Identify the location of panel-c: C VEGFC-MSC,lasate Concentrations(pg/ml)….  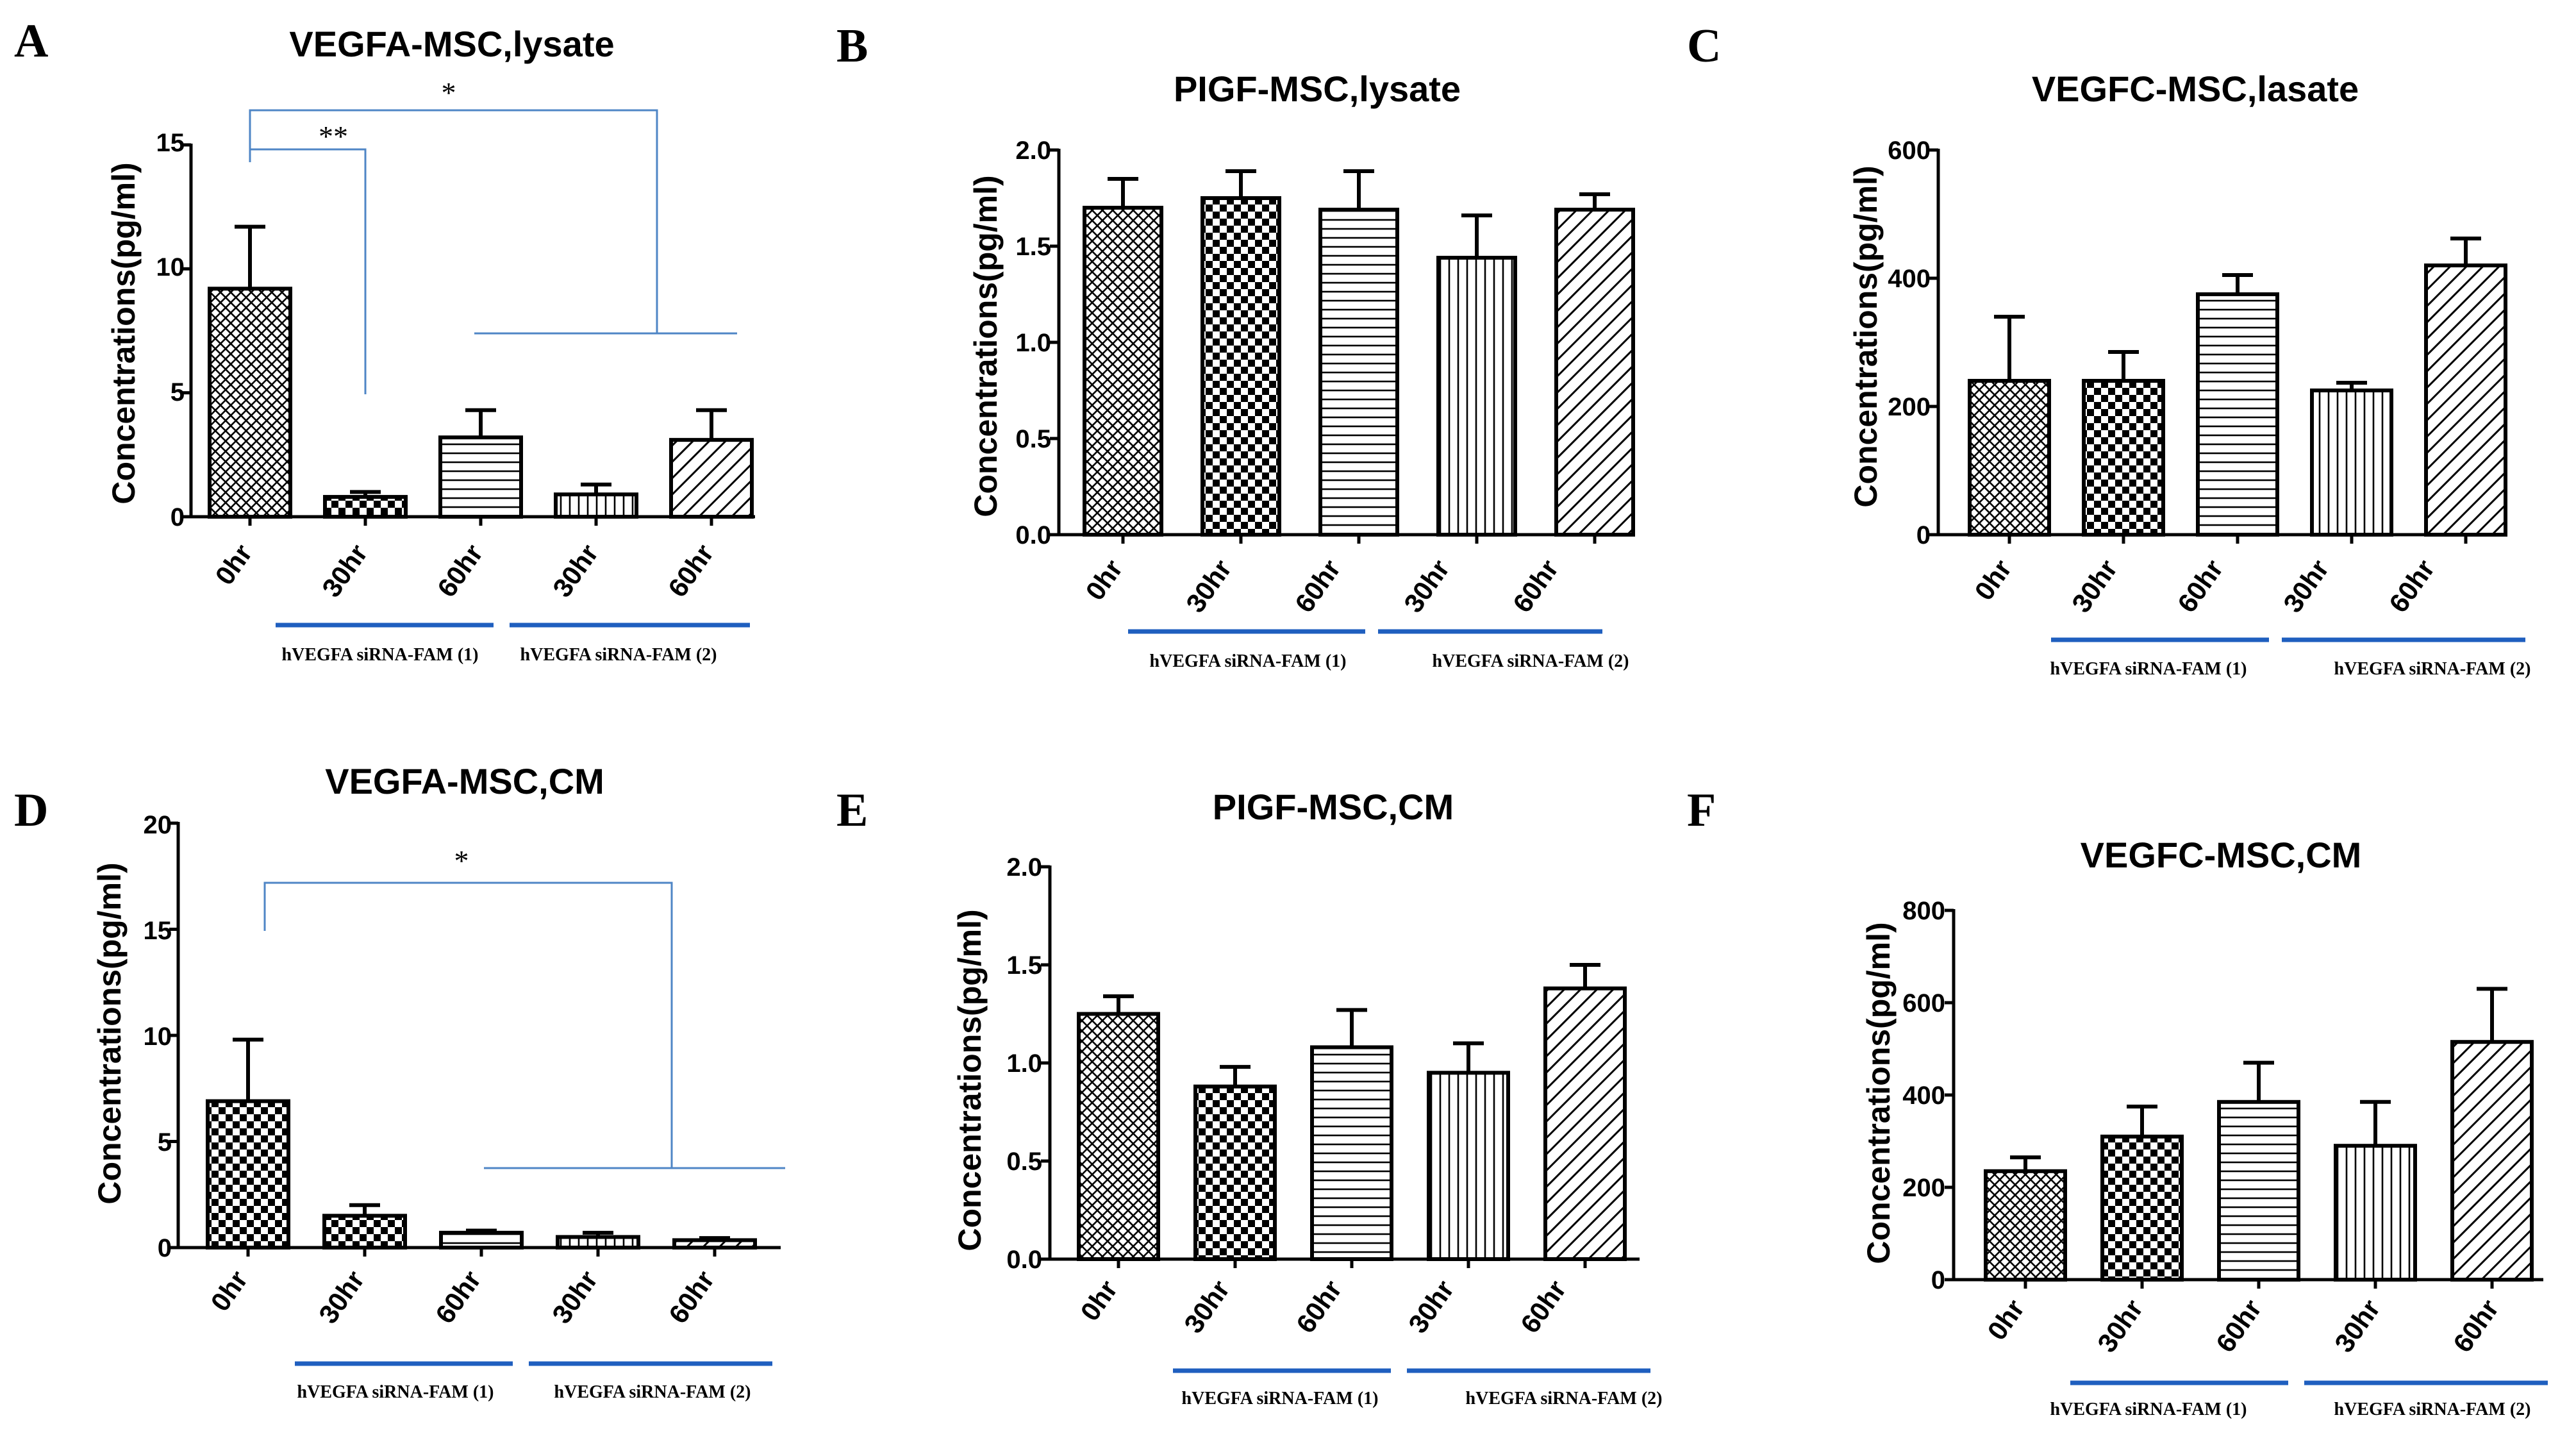
(2108, 349).